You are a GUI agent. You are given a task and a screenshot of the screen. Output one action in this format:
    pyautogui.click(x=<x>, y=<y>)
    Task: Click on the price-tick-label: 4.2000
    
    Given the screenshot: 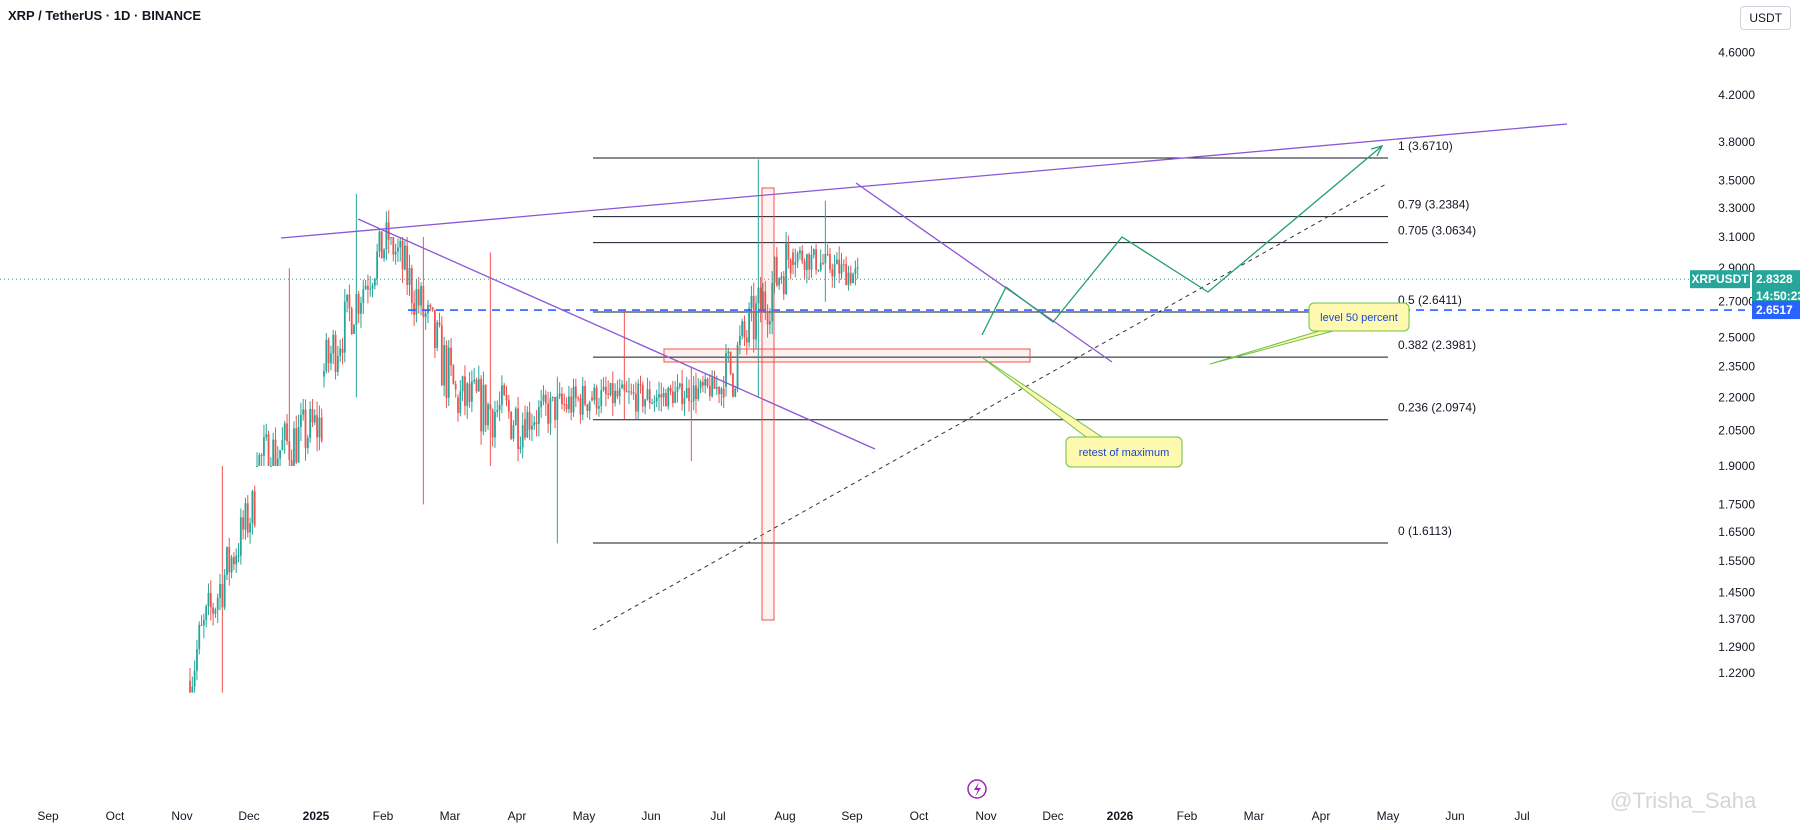 What is the action you would take?
    pyautogui.click(x=1736, y=95)
    